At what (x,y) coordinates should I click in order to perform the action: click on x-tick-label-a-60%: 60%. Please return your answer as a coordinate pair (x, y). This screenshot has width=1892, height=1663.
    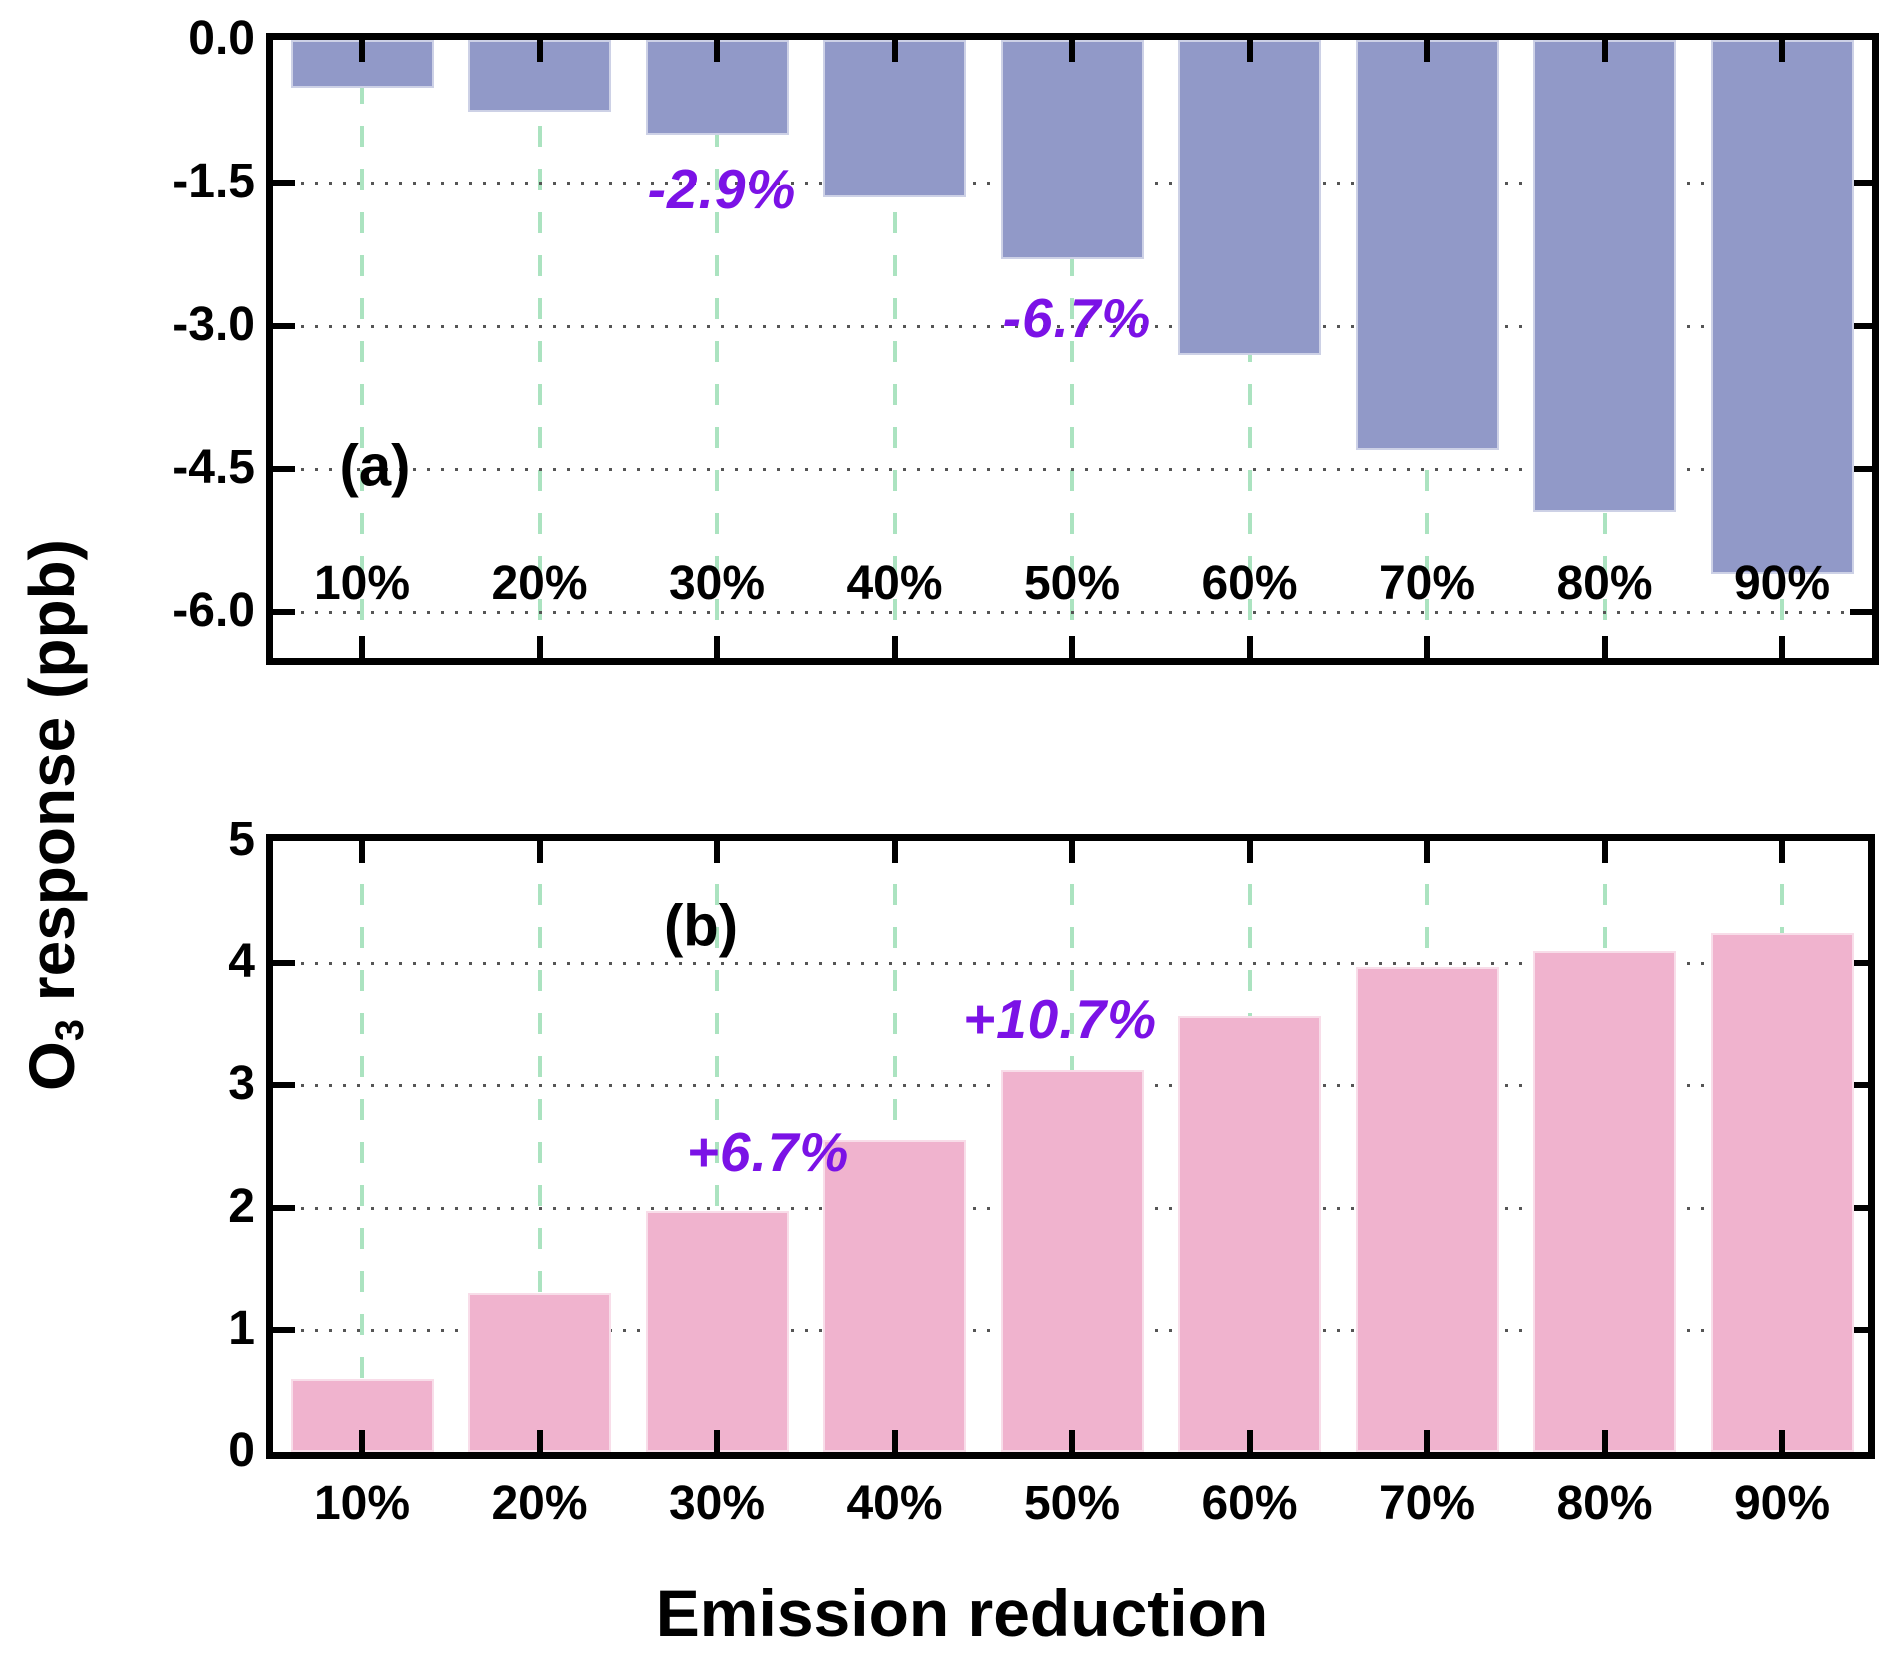
    Looking at the image, I should click on (1249, 583).